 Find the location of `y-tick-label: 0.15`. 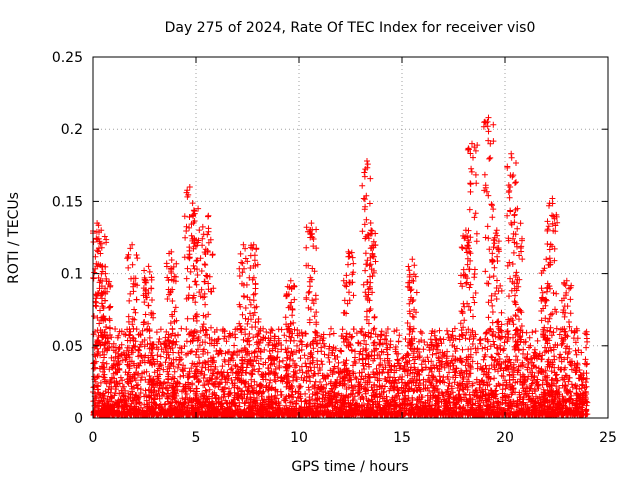

y-tick-label: 0.15 is located at coordinates (67, 202).